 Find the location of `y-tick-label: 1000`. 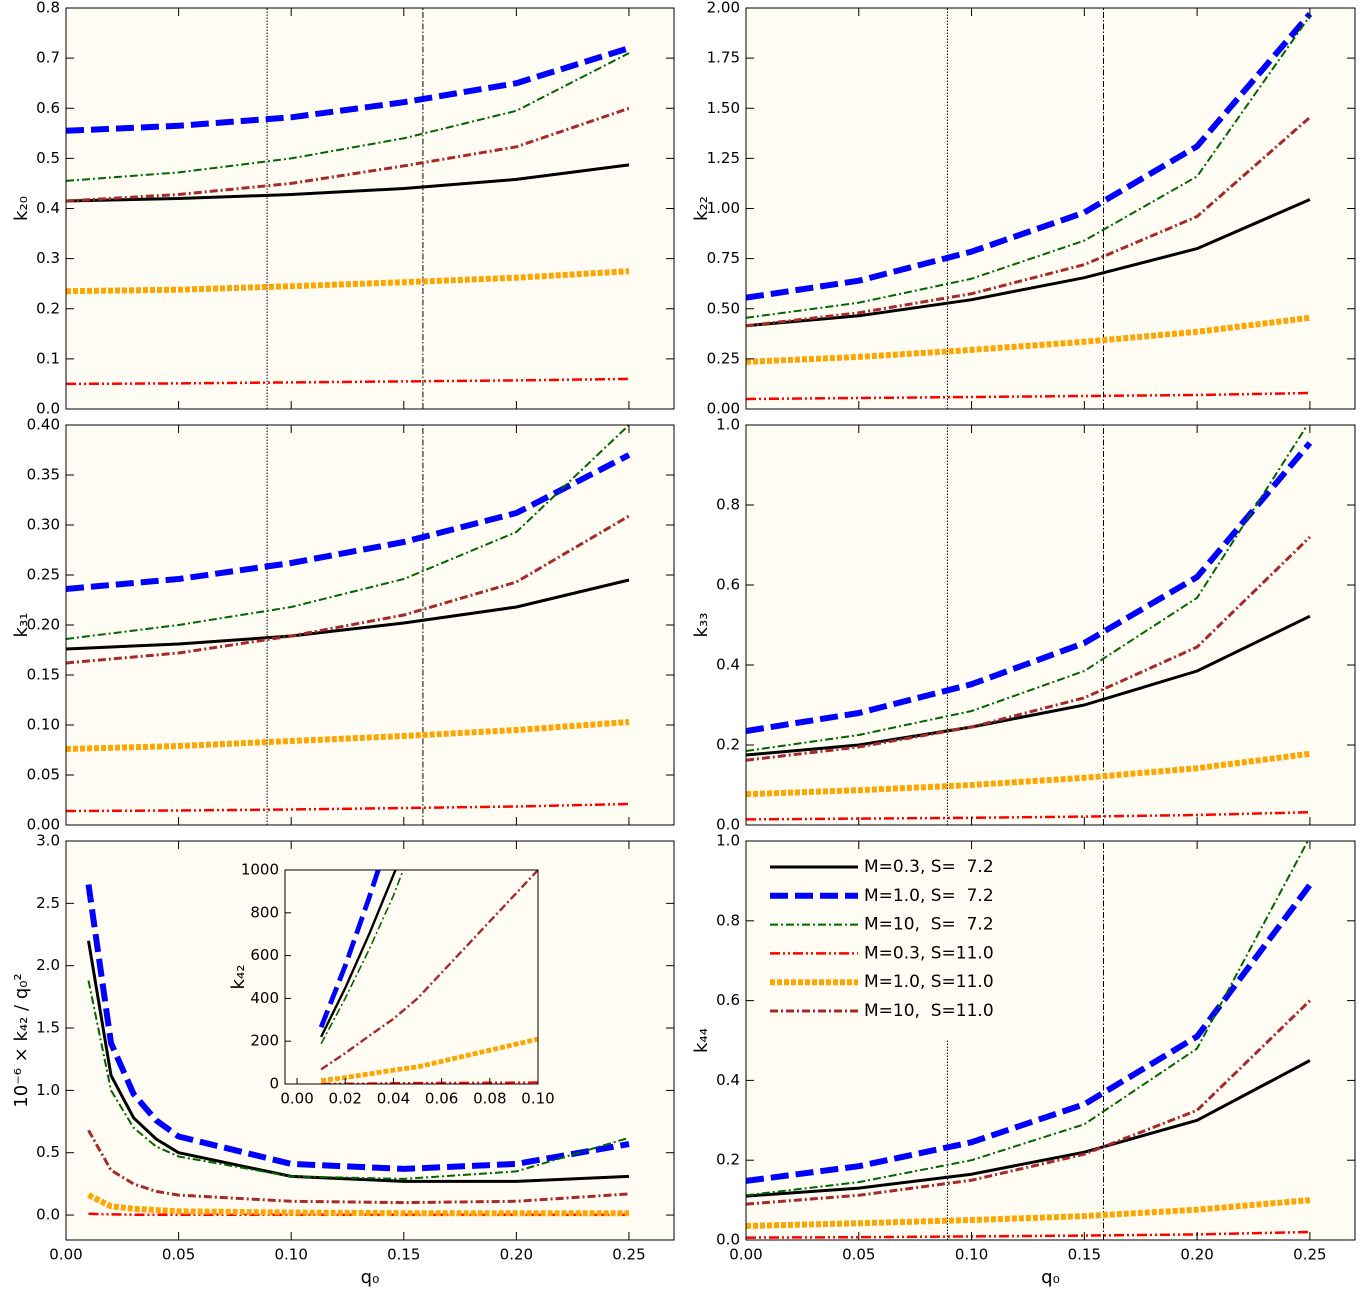

y-tick-label: 1000 is located at coordinates (260, 870).